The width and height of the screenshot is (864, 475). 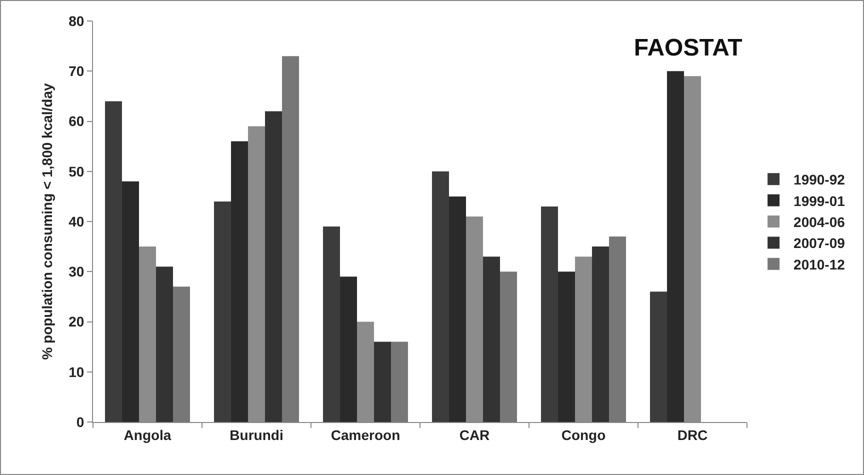 I want to click on x-tick-label: Cameroon, so click(x=365, y=434).